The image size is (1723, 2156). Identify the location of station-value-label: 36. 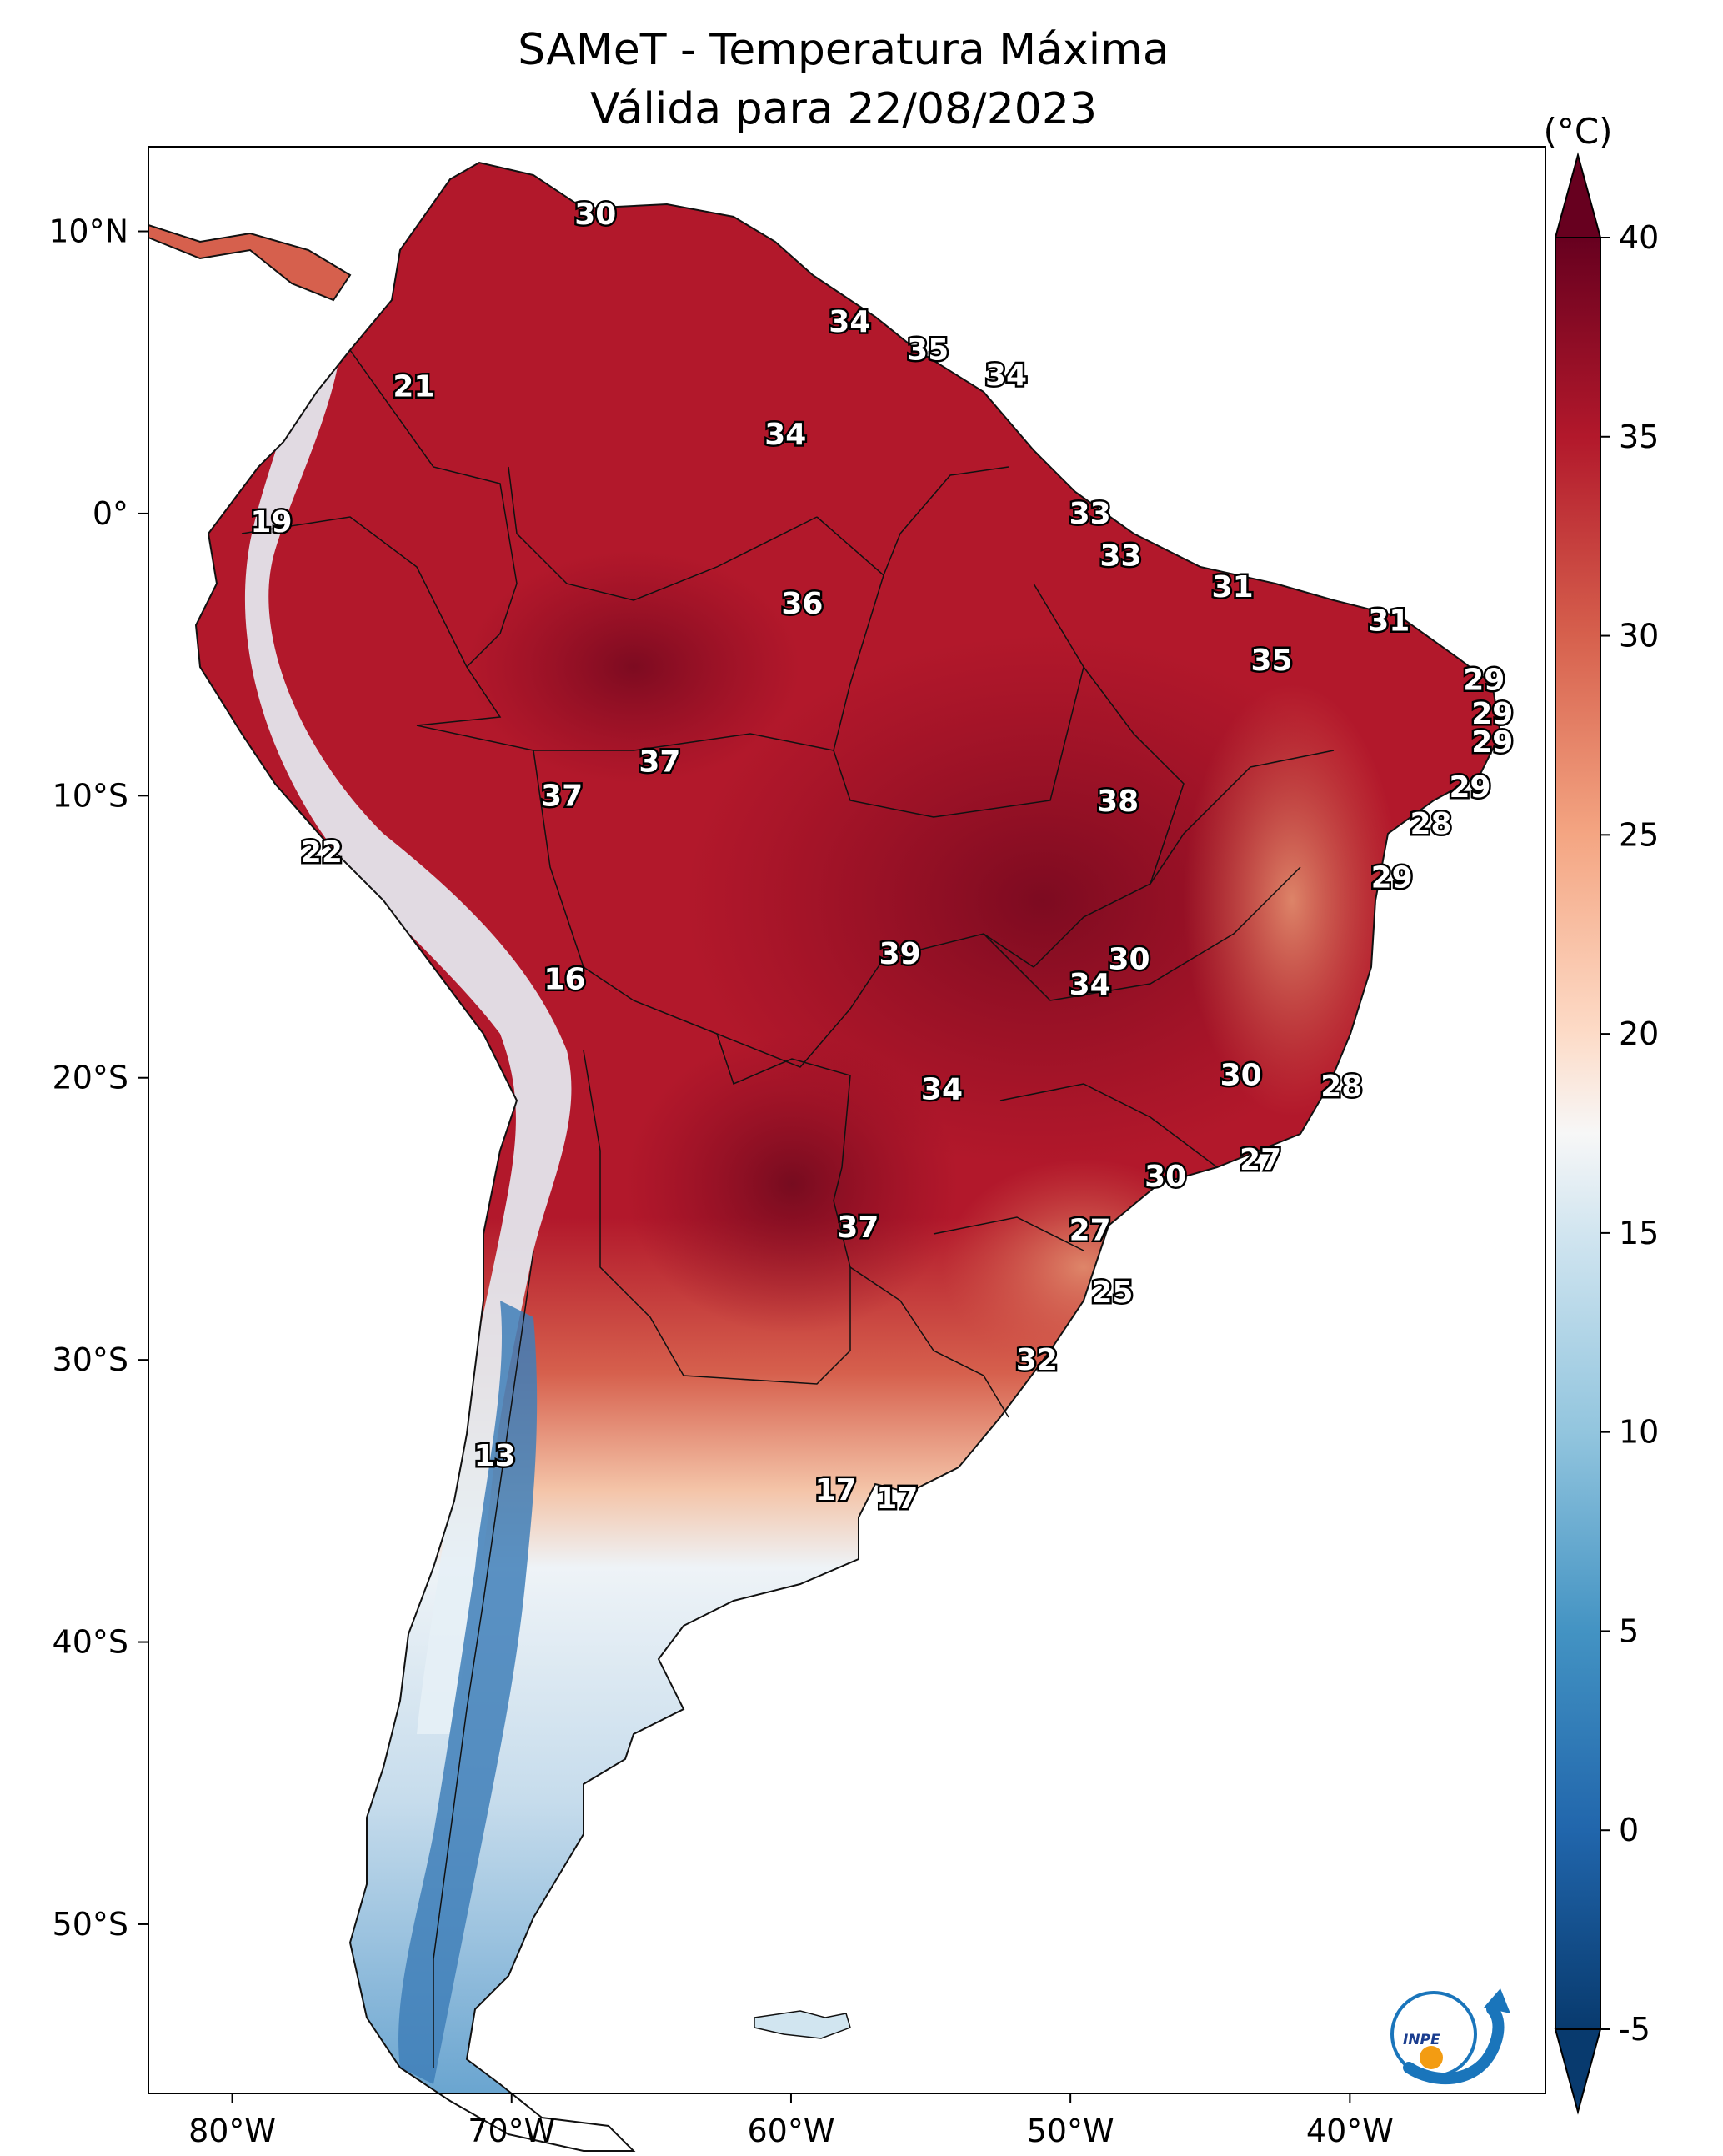
(802, 604).